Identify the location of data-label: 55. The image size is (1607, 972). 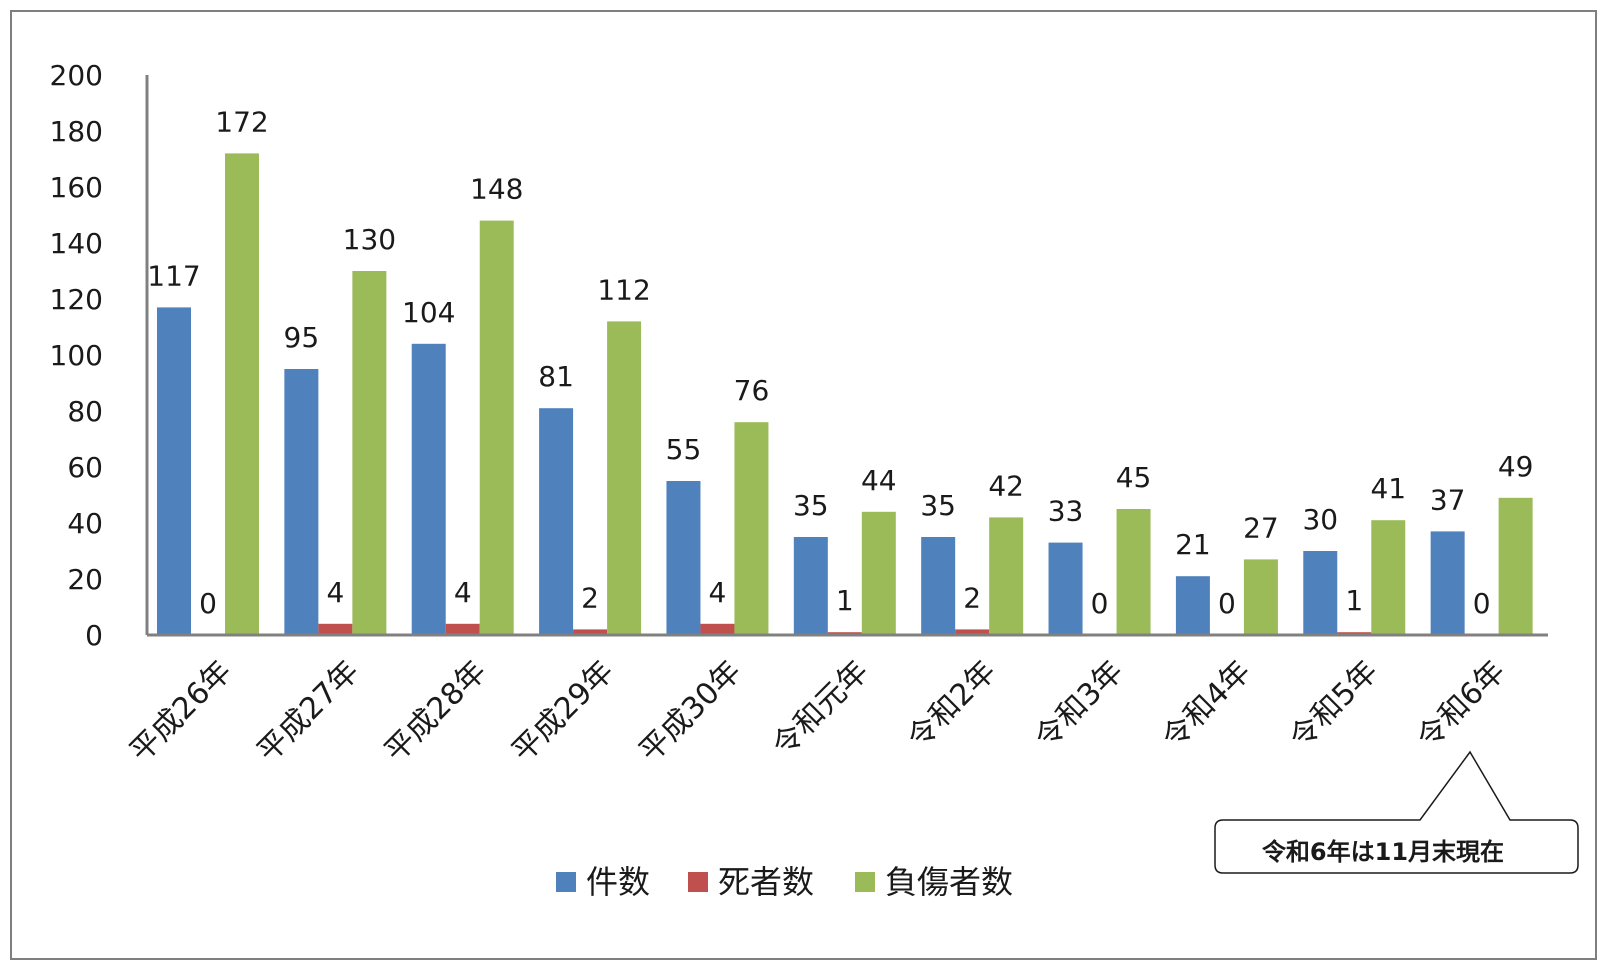
(684, 449).